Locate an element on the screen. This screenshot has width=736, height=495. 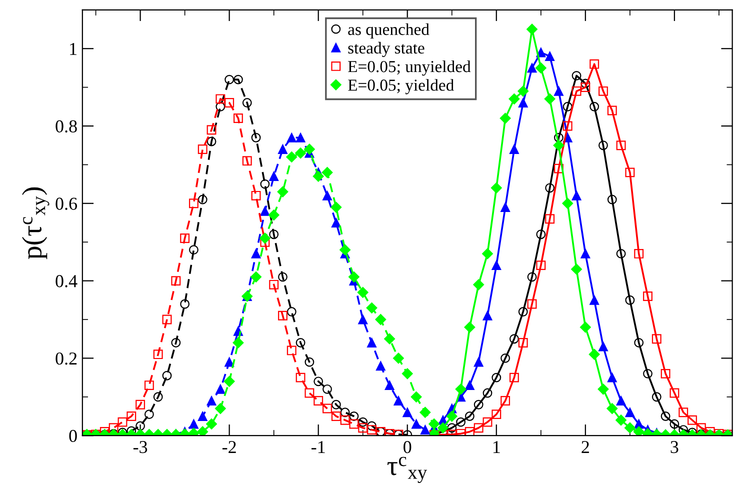
y-tick-label: 0.6 is located at coordinates (67, 204).